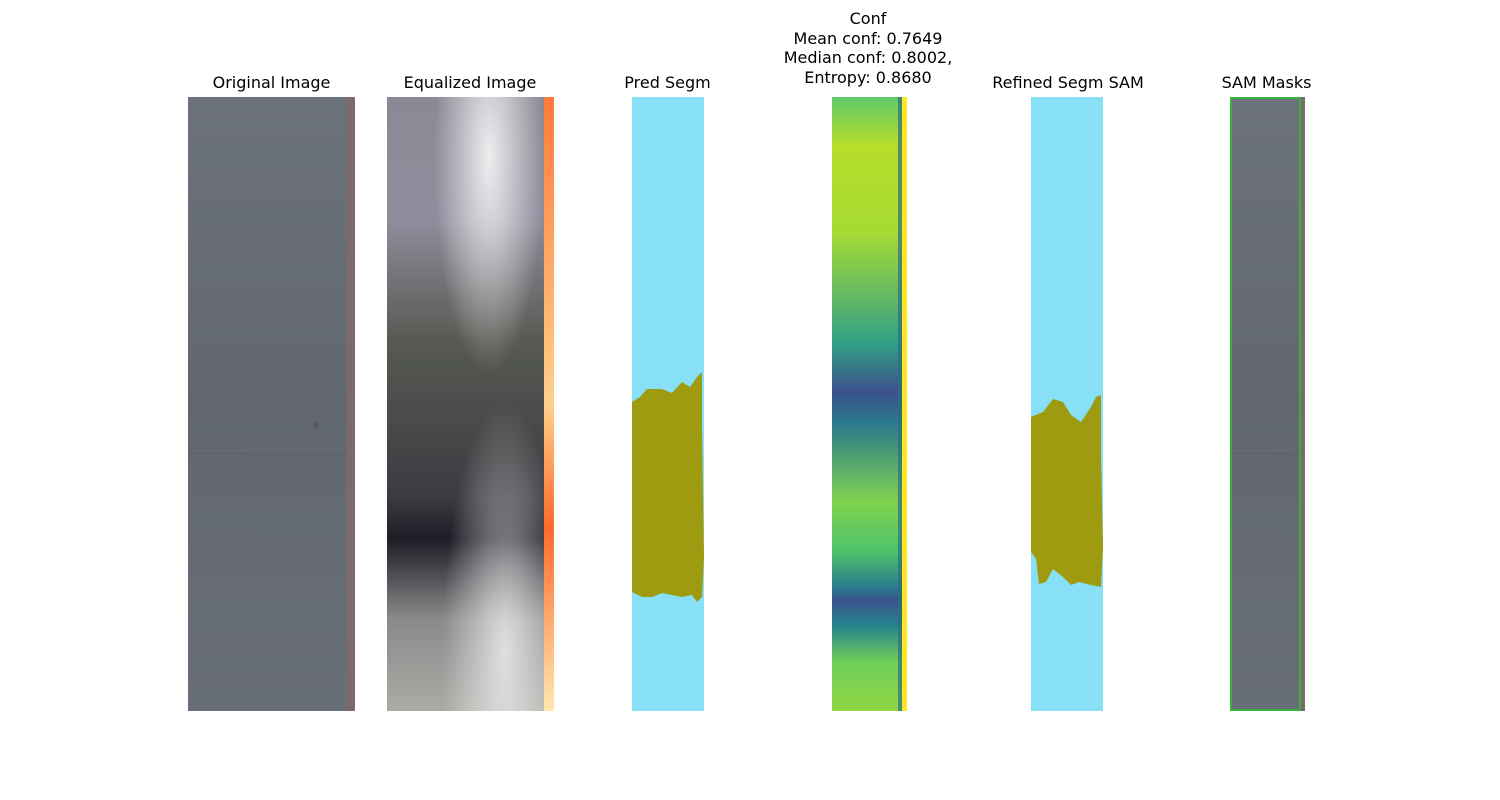  Describe the element at coordinates (470, 404) in the screenshot. I see `equalized-image-panel` at that location.